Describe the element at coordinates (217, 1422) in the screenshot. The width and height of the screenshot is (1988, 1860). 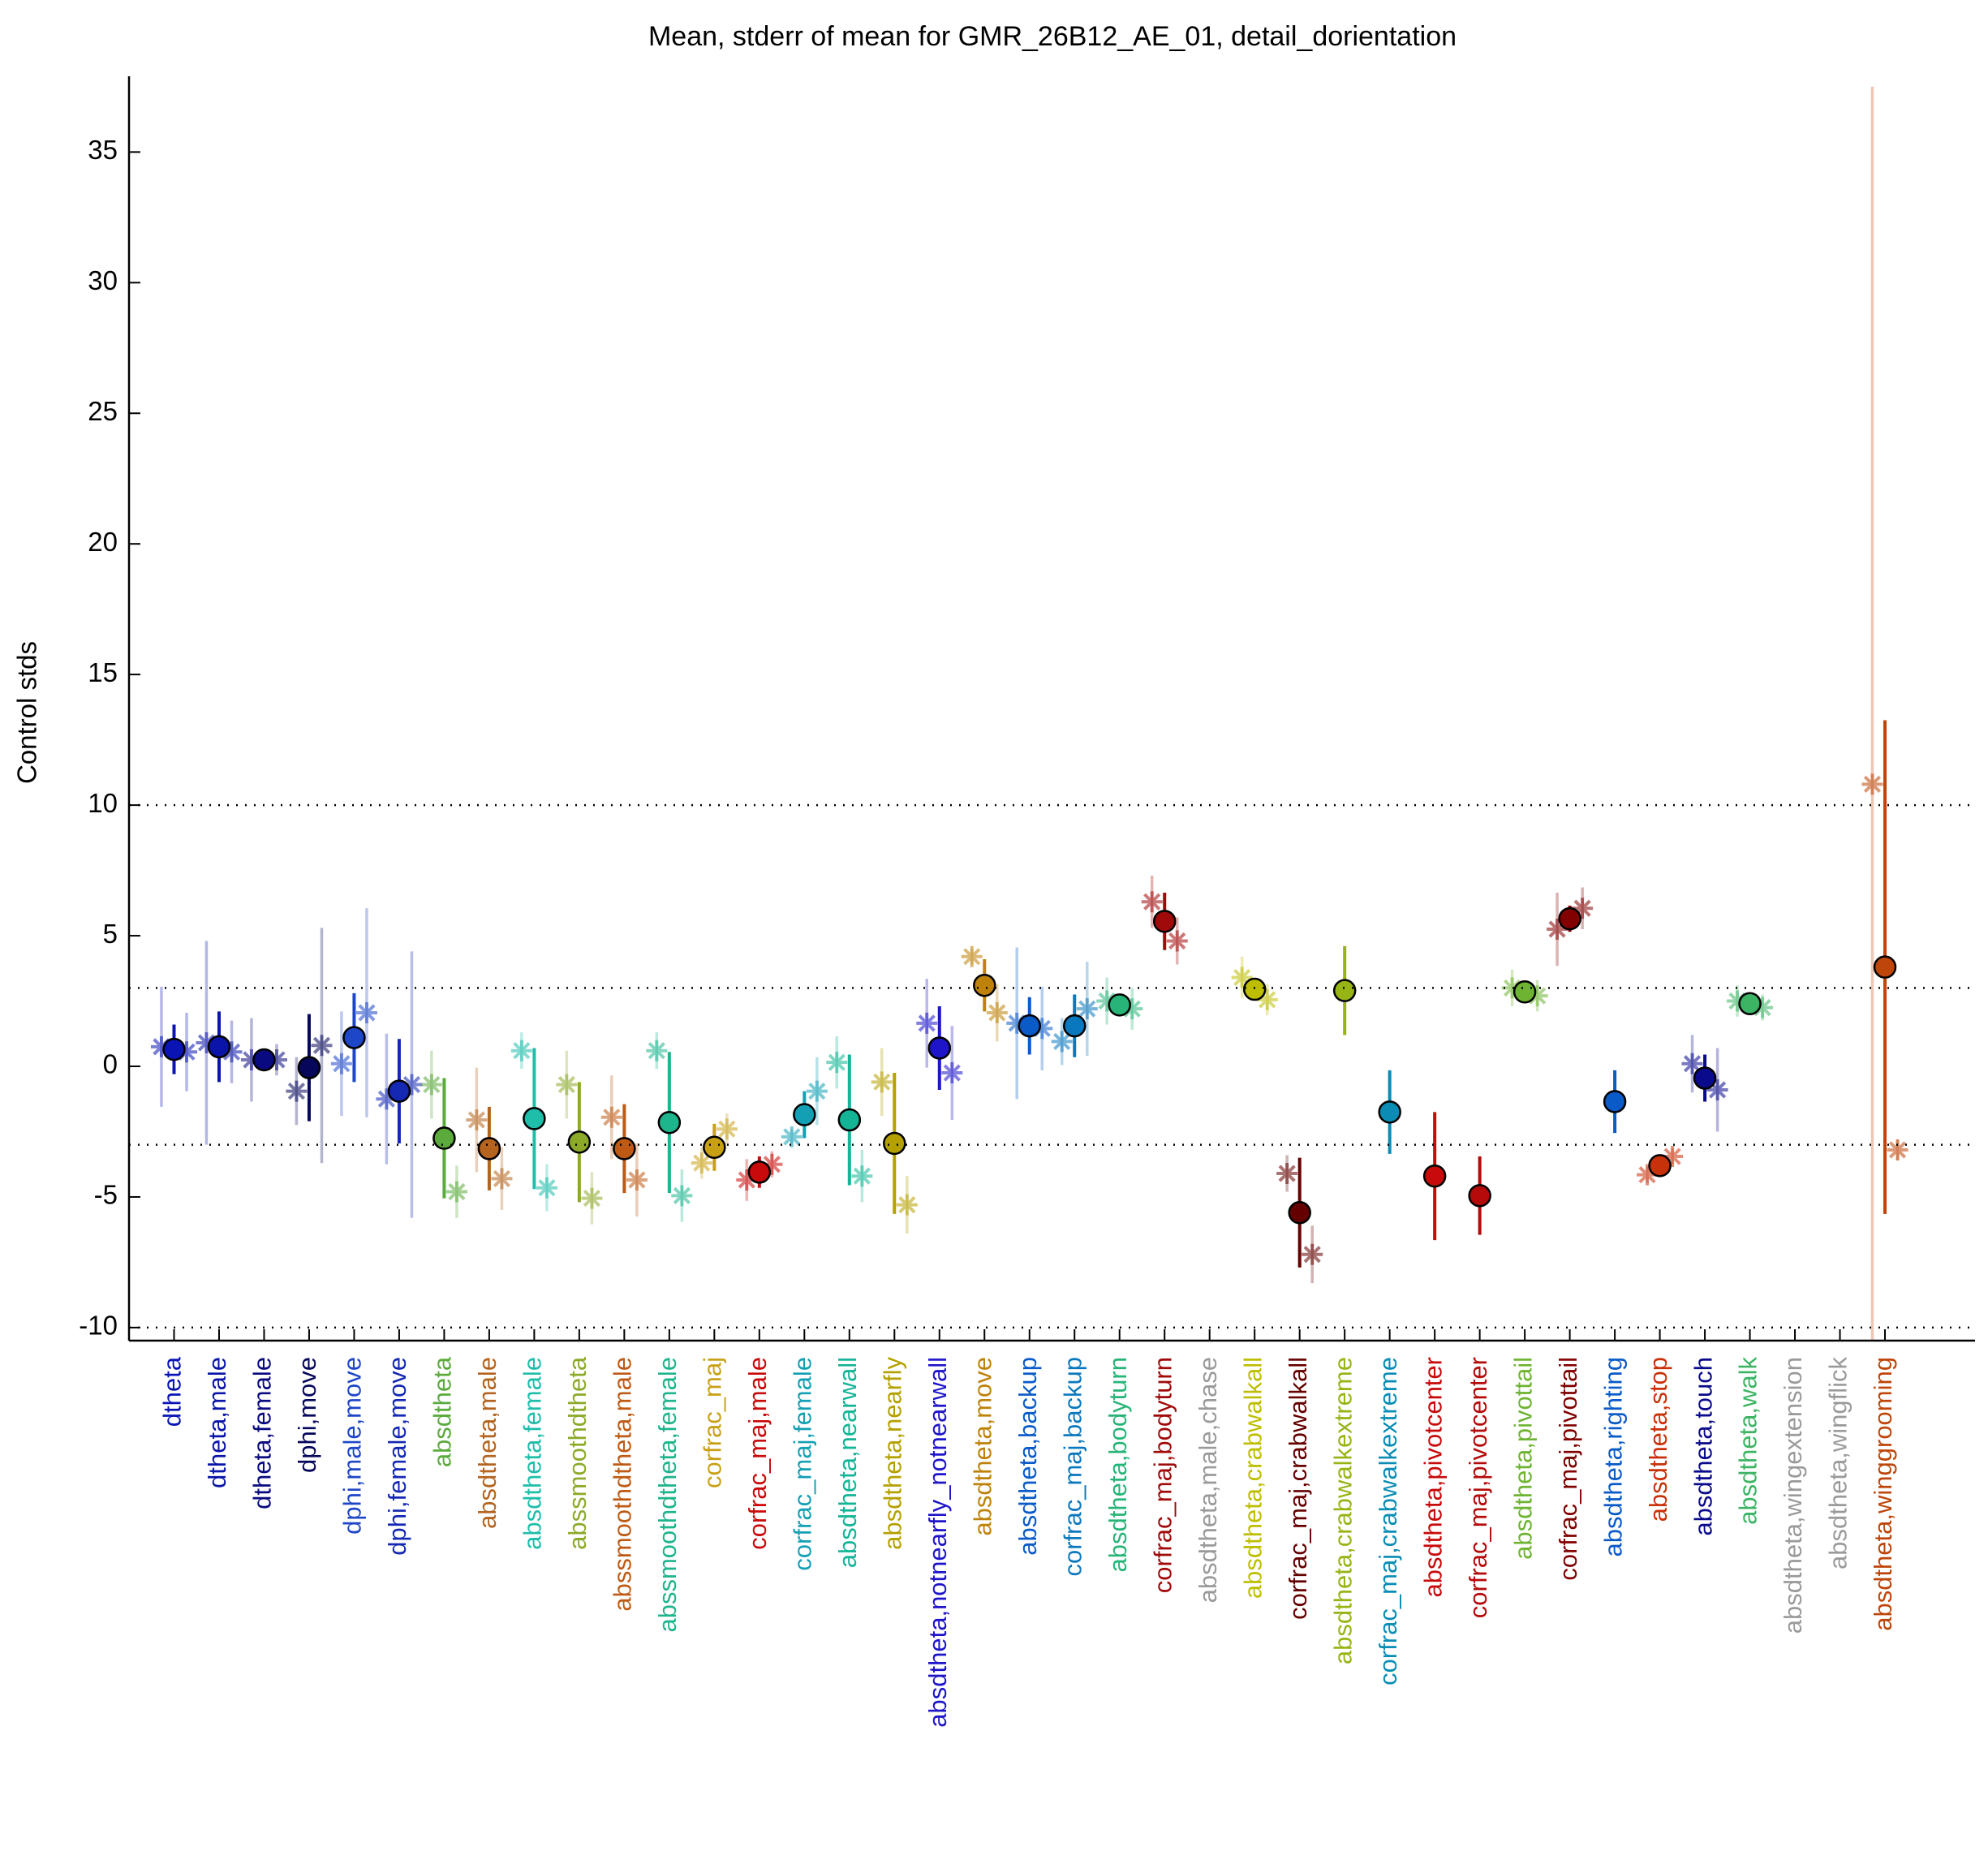
I see `x-tick-label: dtheta,male` at that location.